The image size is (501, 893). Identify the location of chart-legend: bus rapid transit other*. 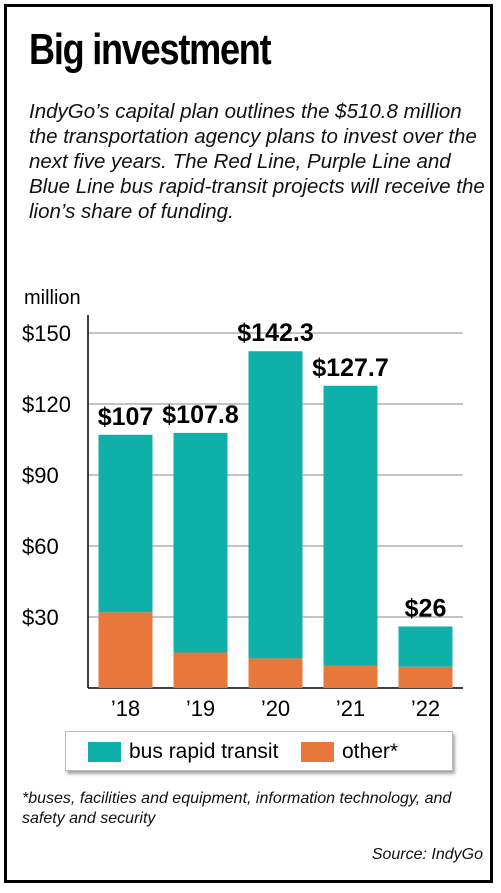
(259, 751).